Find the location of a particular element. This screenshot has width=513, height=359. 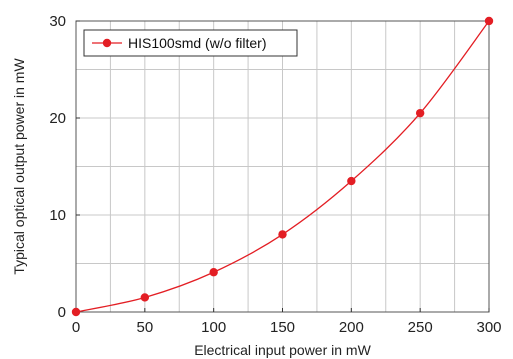

x-tick-label: 0 is located at coordinates (76, 327).